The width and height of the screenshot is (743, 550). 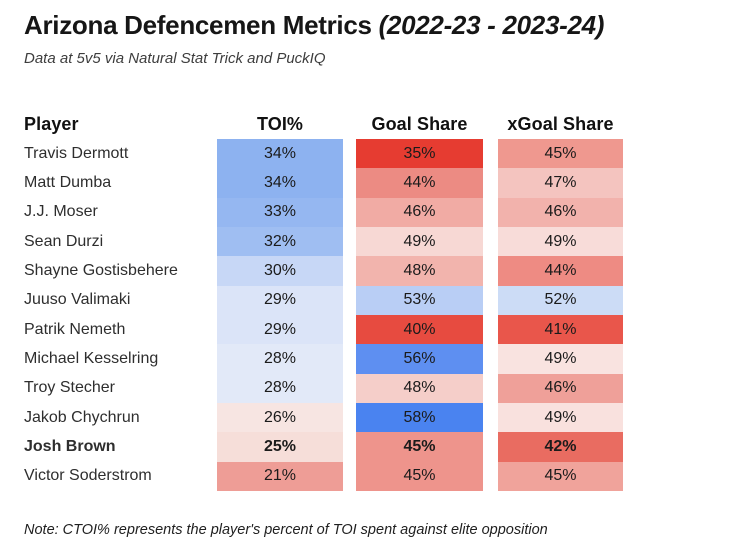 I want to click on xgoal-share-cell: 41%, so click(x=560, y=330).